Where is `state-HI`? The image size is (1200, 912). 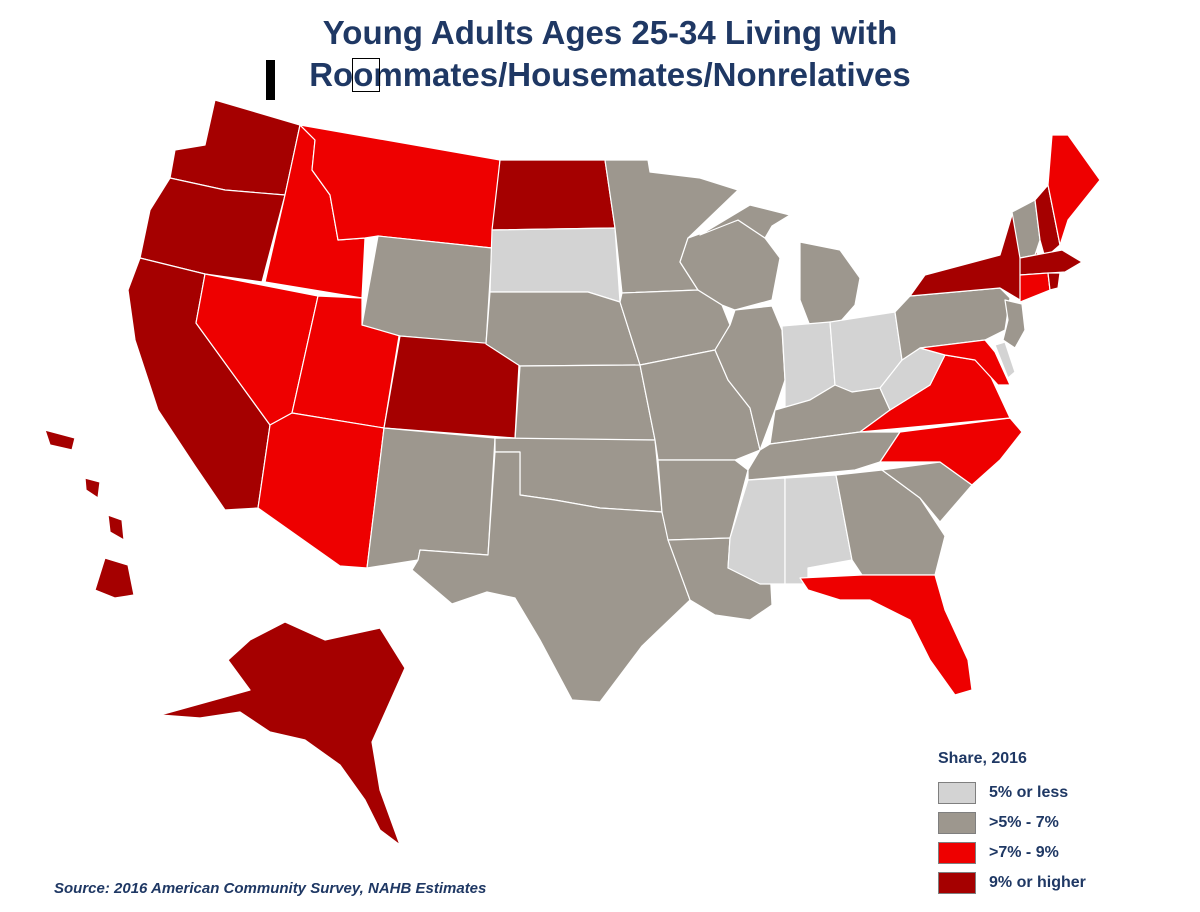 state-HI is located at coordinates (89, 514).